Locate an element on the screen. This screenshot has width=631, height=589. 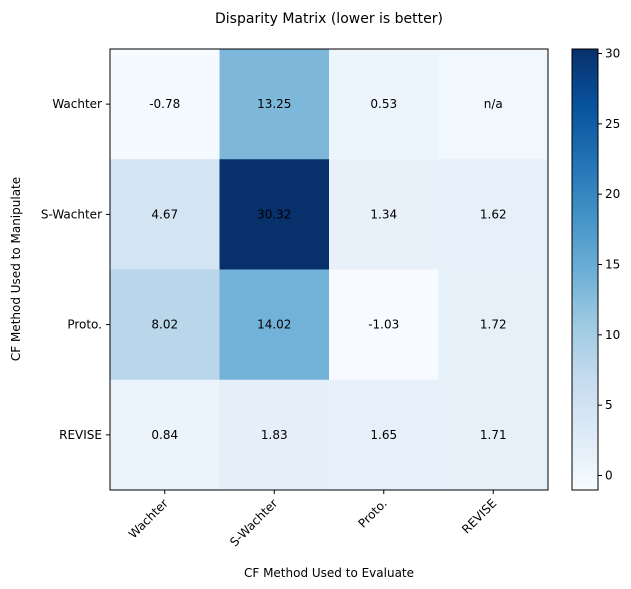
x-tick-label: S-Wachter is located at coordinates (253, 522).